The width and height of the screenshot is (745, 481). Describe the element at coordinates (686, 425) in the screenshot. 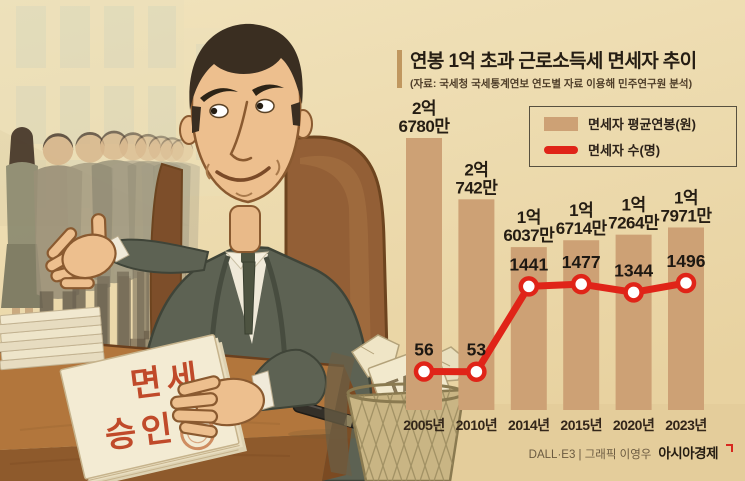

I see `x-axis-label-2023년: 2023년` at that location.